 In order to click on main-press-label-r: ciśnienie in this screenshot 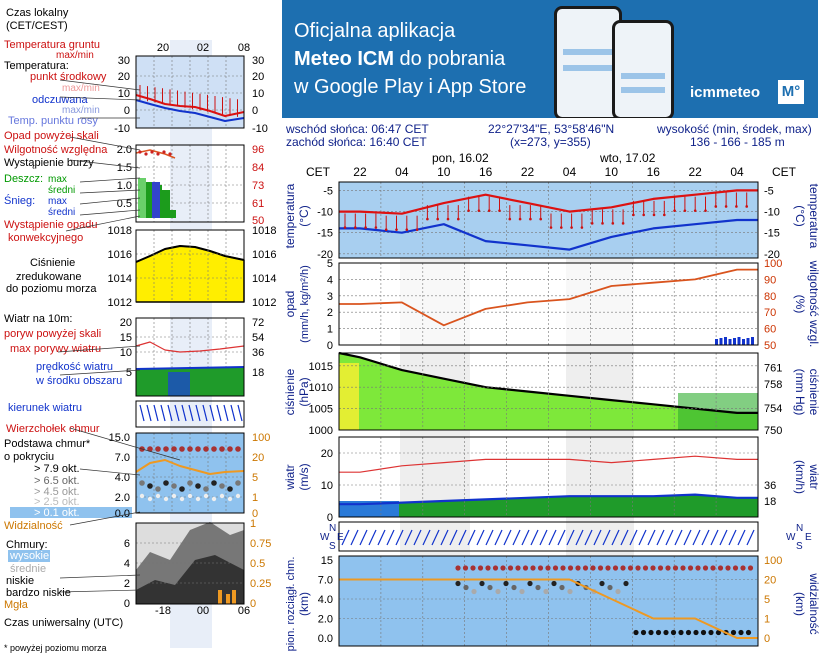, I will do `click(813, 392)`.